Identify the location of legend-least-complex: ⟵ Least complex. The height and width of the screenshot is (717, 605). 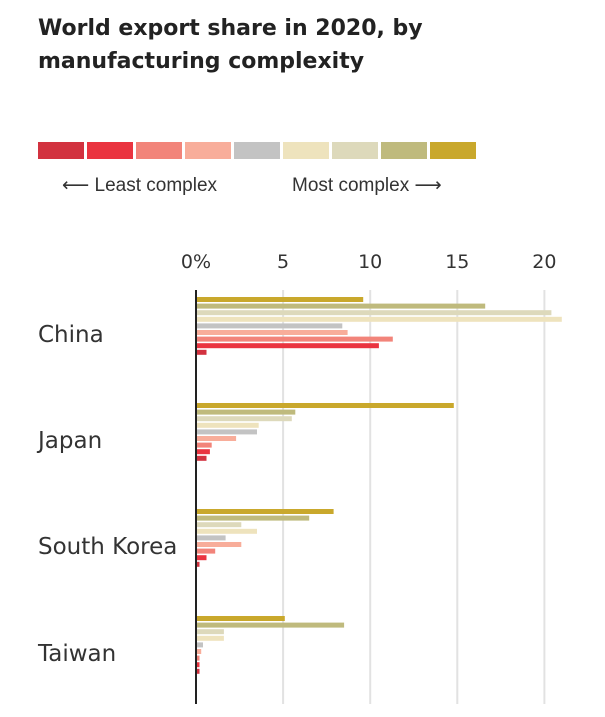
(139, 185).